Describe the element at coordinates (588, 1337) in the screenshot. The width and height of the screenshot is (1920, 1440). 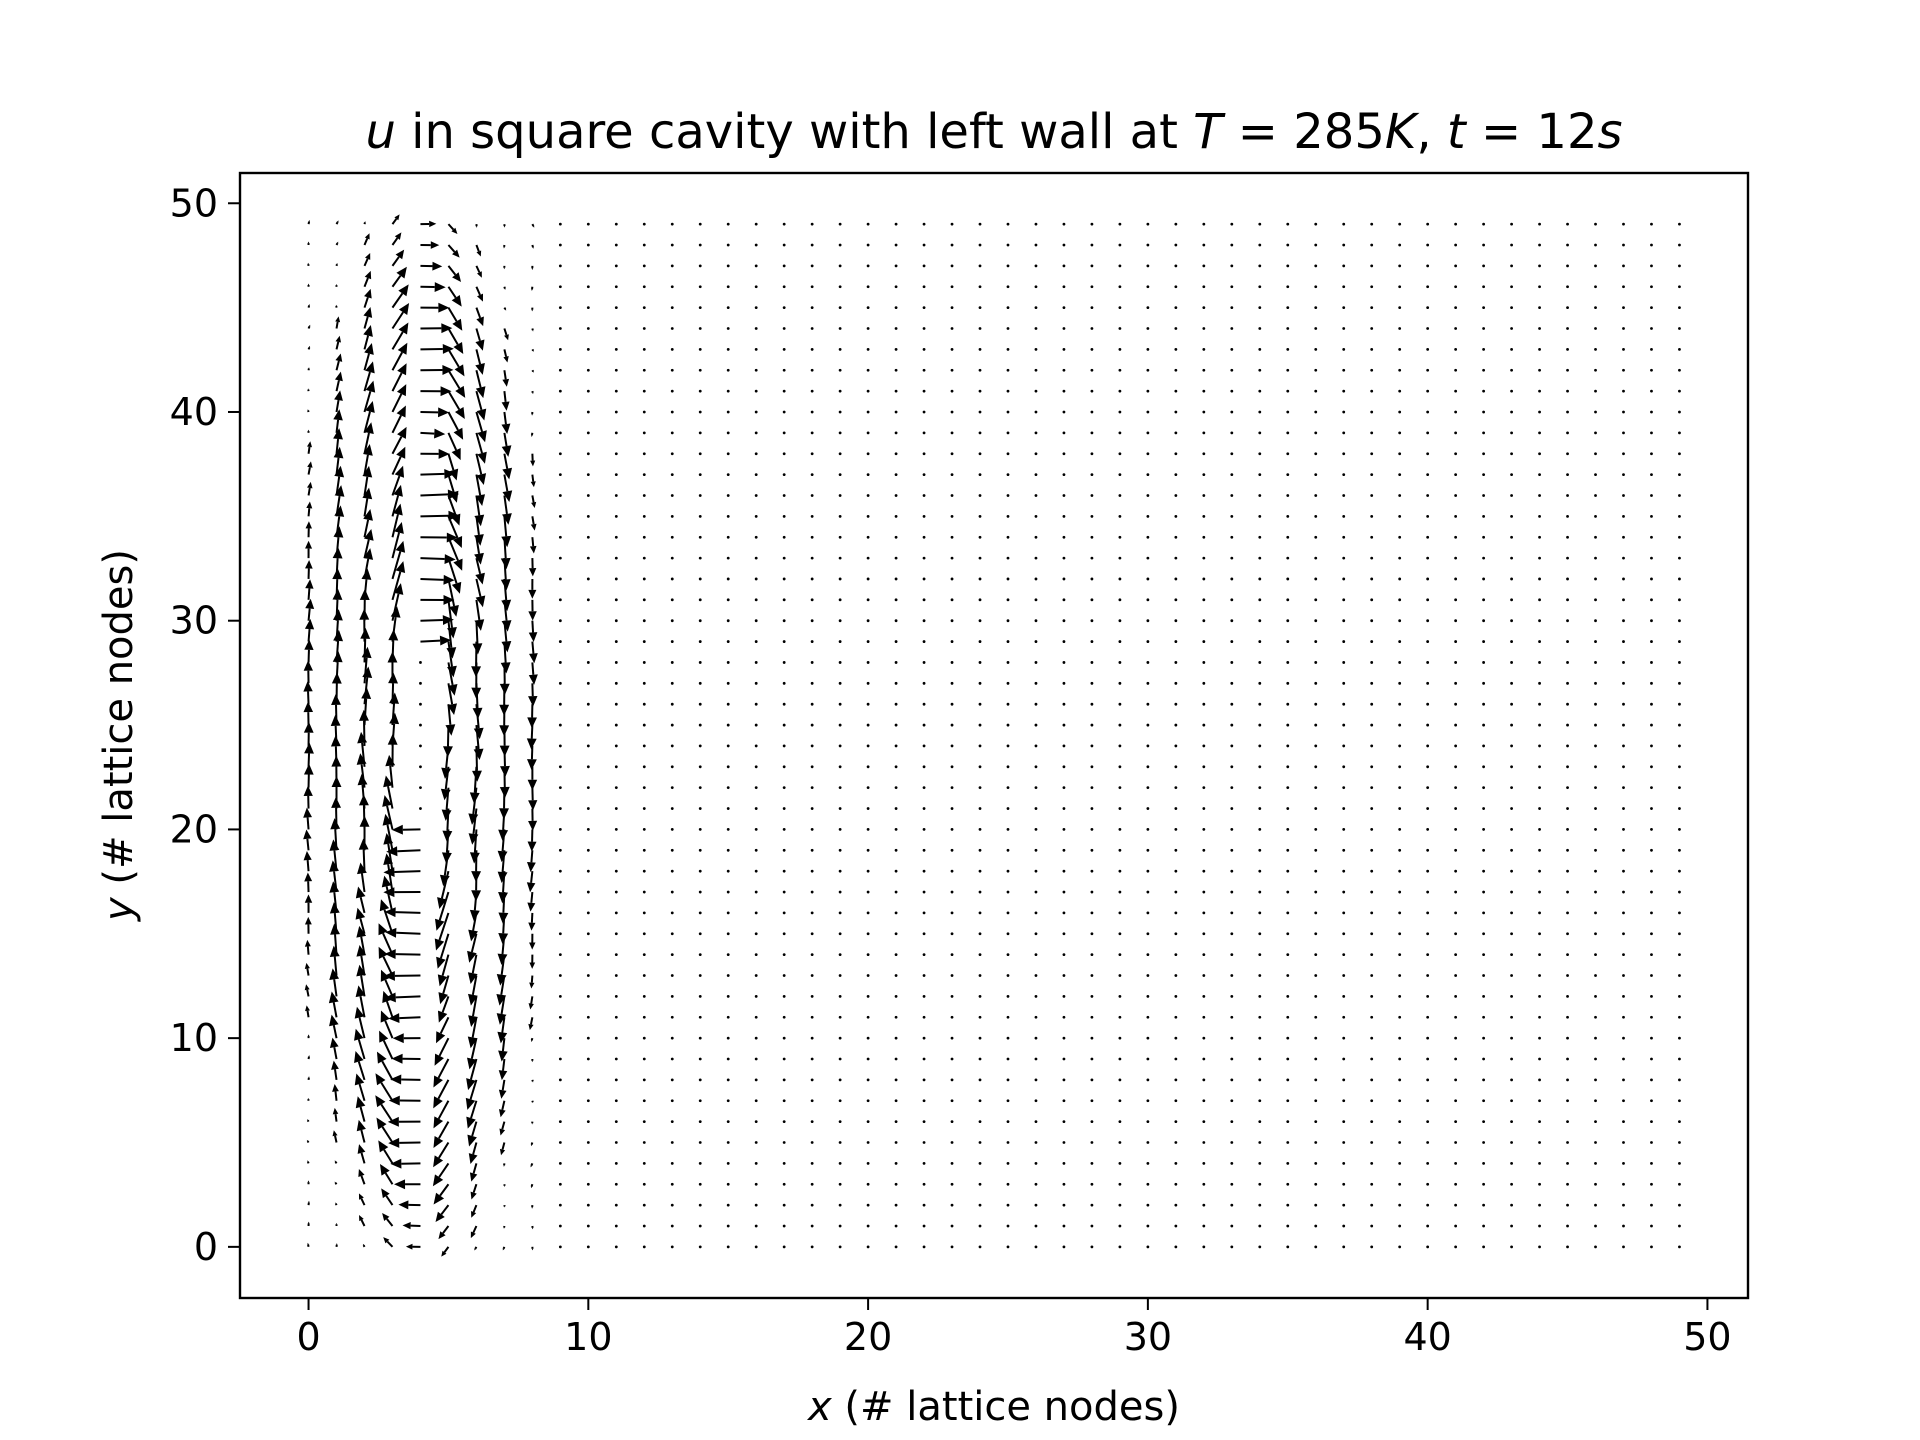
I see `x-tick-label: 10` at that location.